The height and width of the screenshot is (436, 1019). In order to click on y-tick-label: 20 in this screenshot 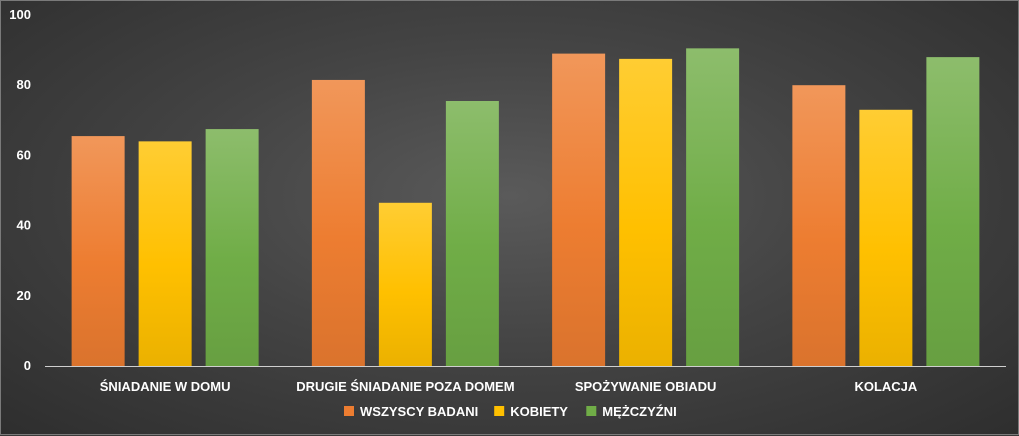, I will do `click(24, 295)`.